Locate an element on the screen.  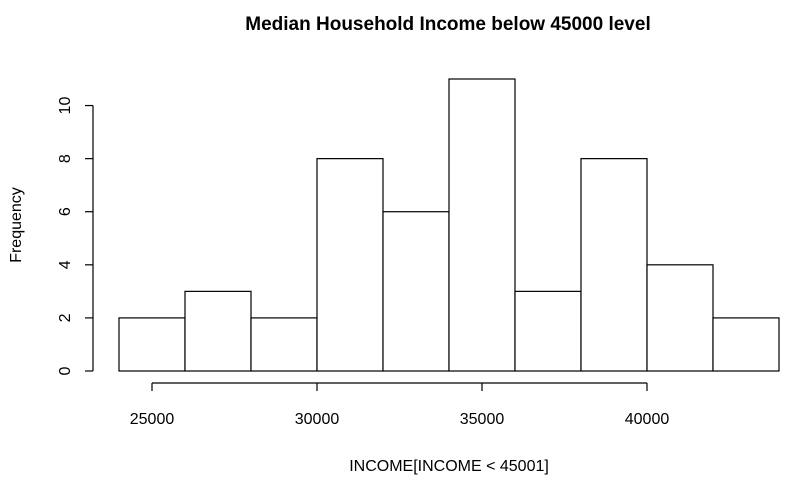
y-tick-label-4: 8 is located at coordinates (65, 158).